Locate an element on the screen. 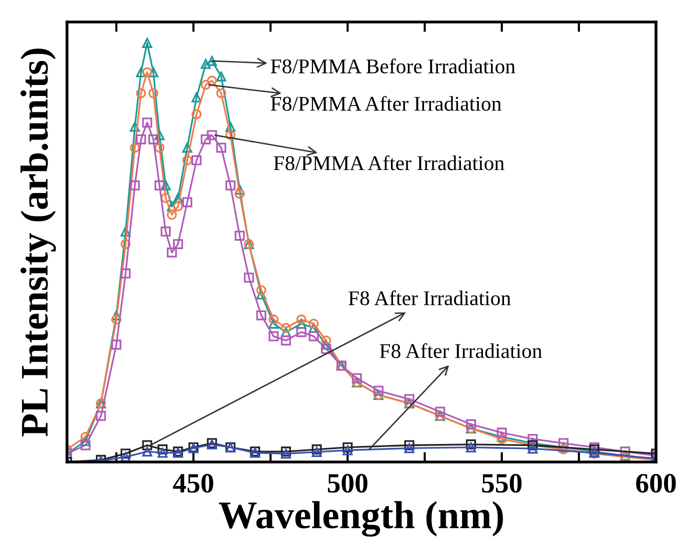 Image resolution: width=685 pixels, height=544 pixels. x-tick-label: 500 is located at coordinates (348, 483).